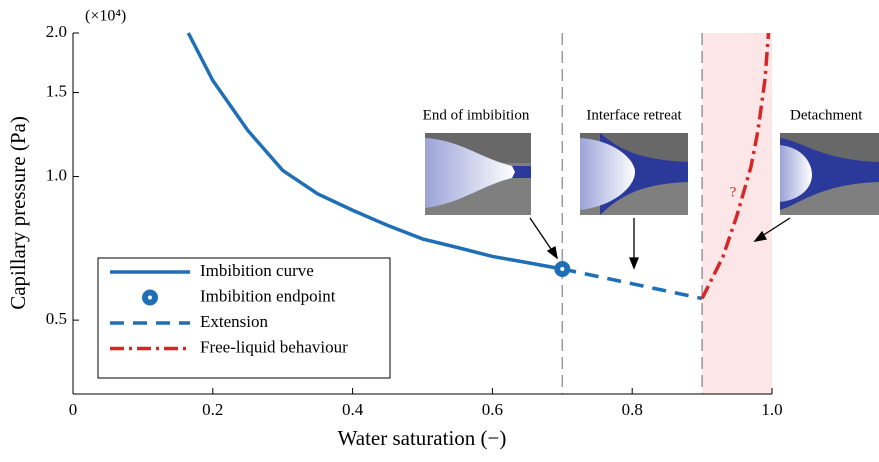 The width and height of the screenshot is (879, 462). I want to click on x-tick-label: 0.4, so click(353, 409).